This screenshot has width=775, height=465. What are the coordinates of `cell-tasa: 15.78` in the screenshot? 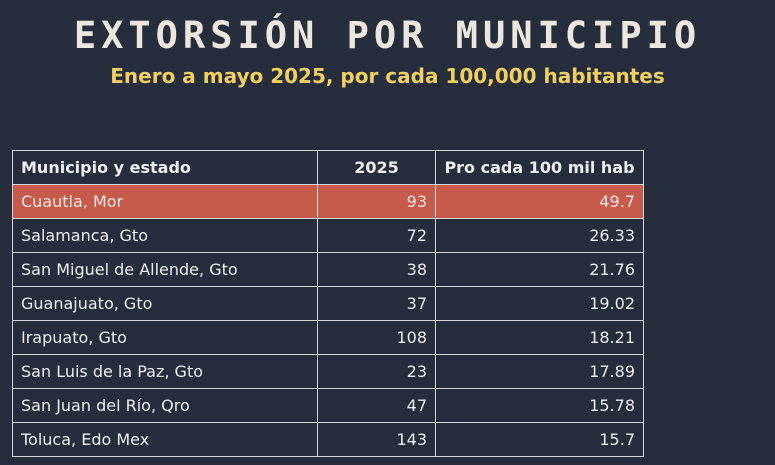 It's located at (539, 405).